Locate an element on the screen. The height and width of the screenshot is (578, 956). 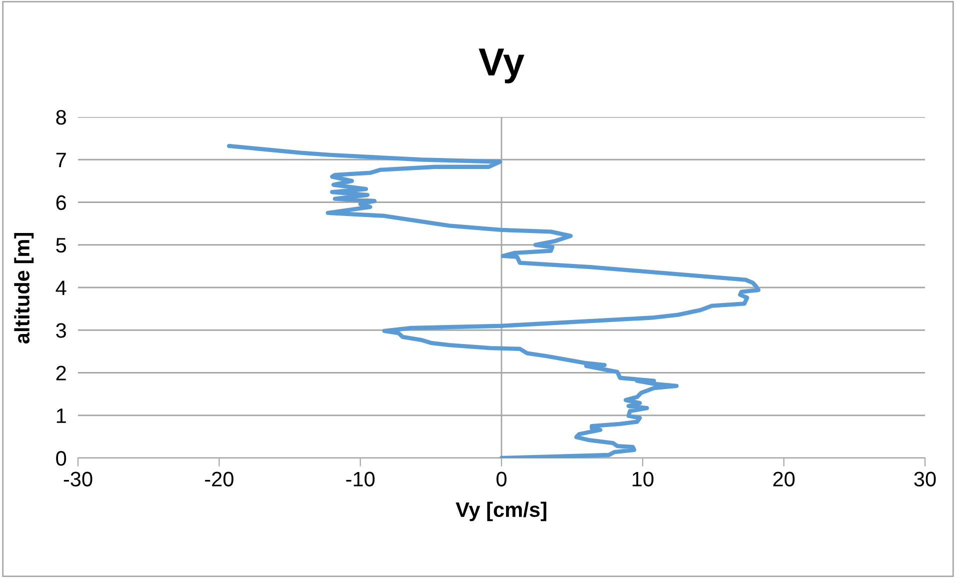
y-tick-label: 6 is located at coordinates (61, 202).